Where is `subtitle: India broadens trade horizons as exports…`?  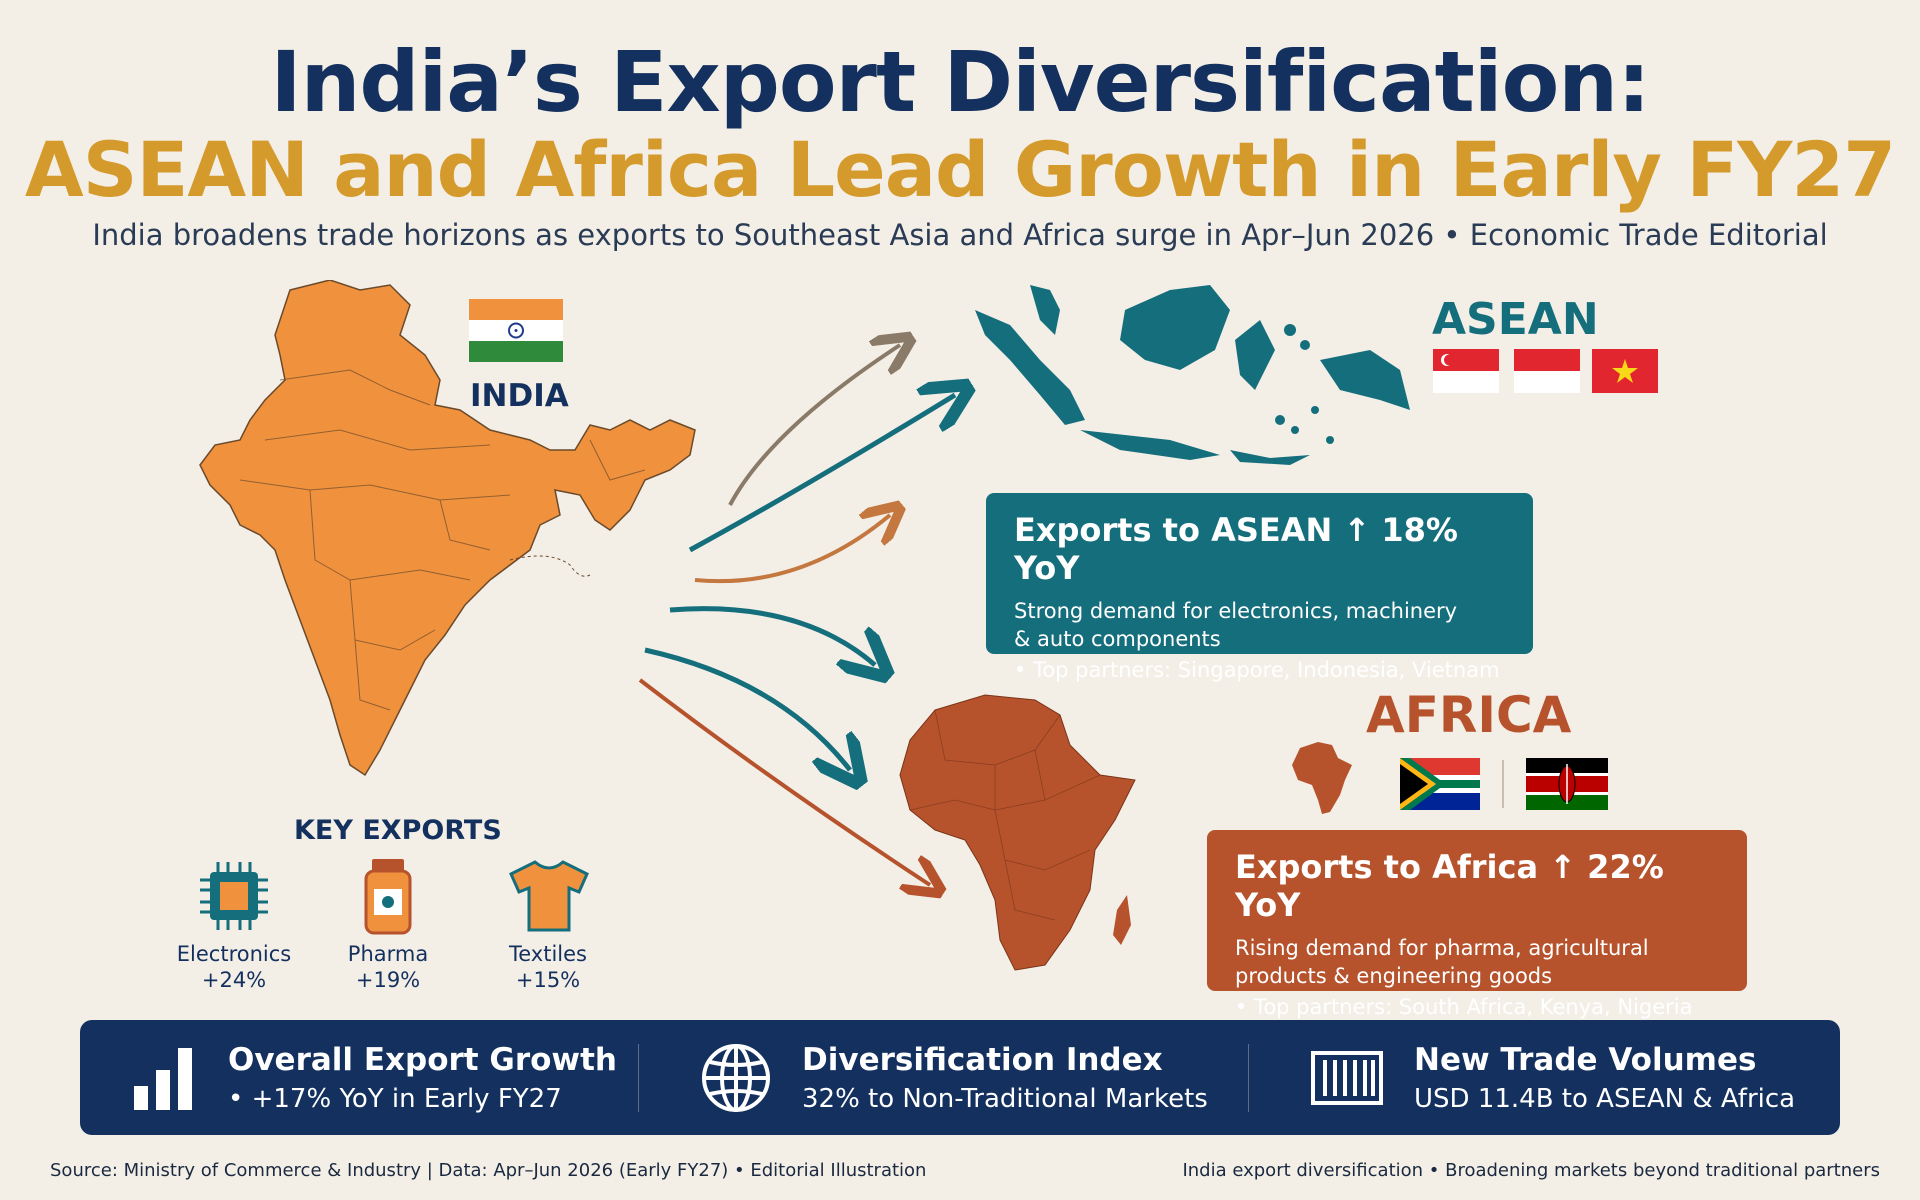 subtitle: India broadens trade horizons as exports… is located at coordinates (960, 235).